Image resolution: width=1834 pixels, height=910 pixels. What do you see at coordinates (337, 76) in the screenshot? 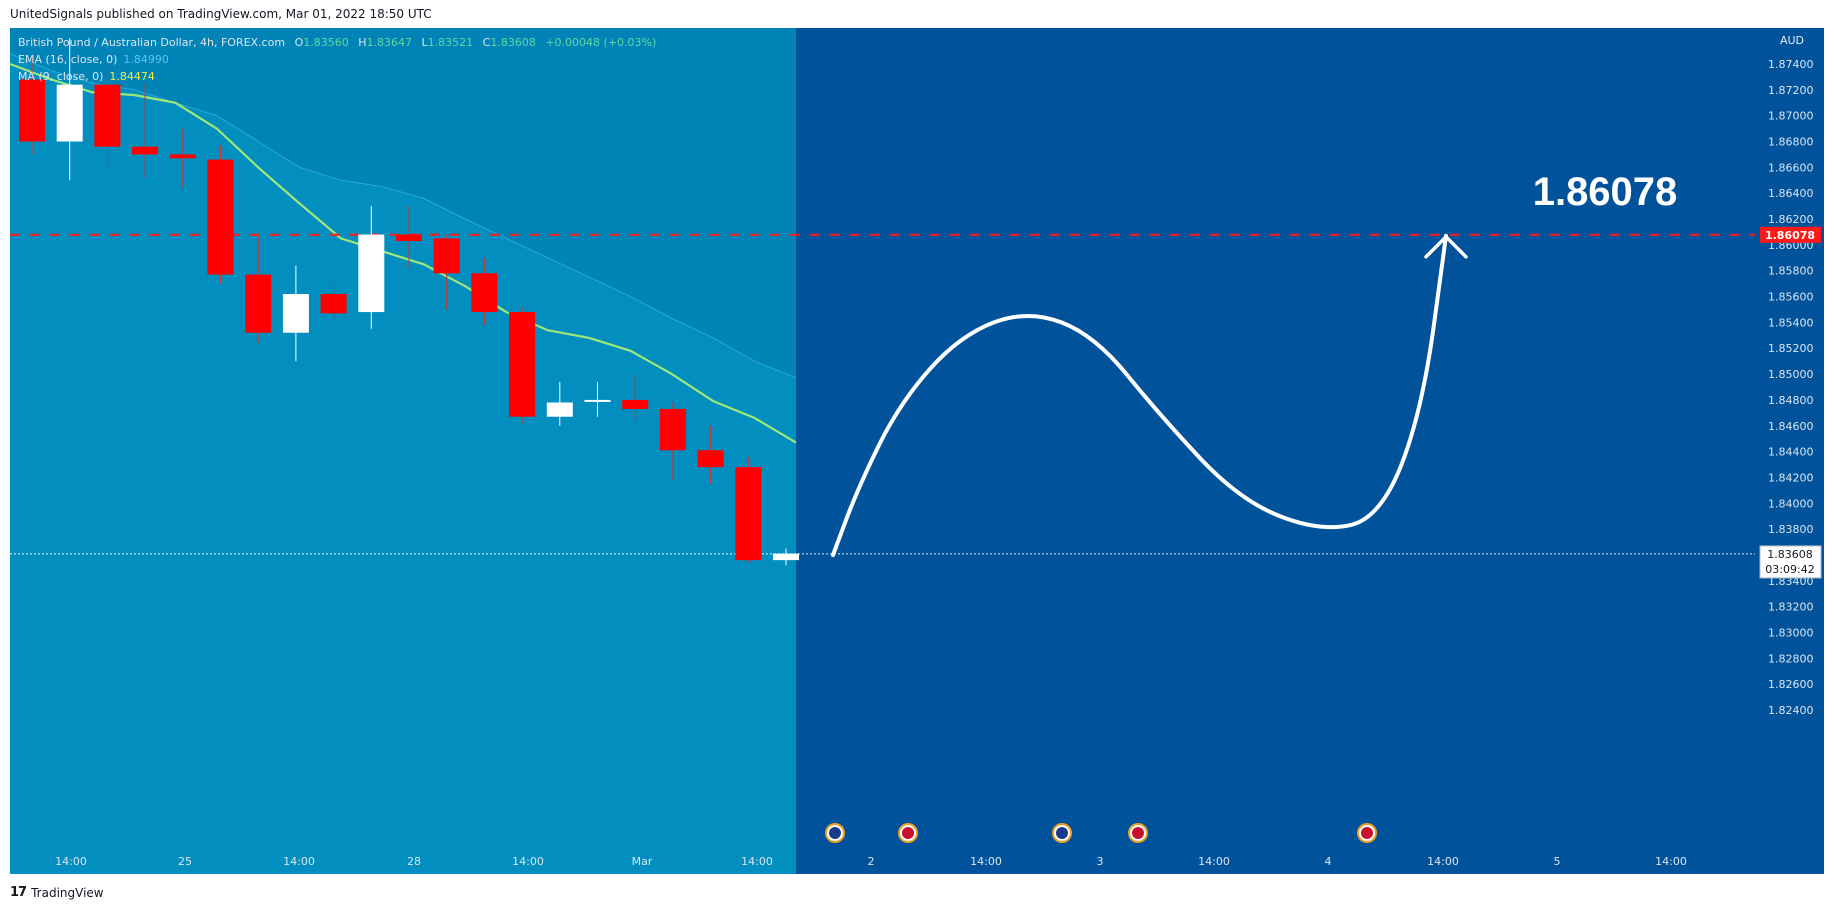
I see `legend-ma-row: MA (9, close, 0) 1.84474` at bounding box center [337, 76].